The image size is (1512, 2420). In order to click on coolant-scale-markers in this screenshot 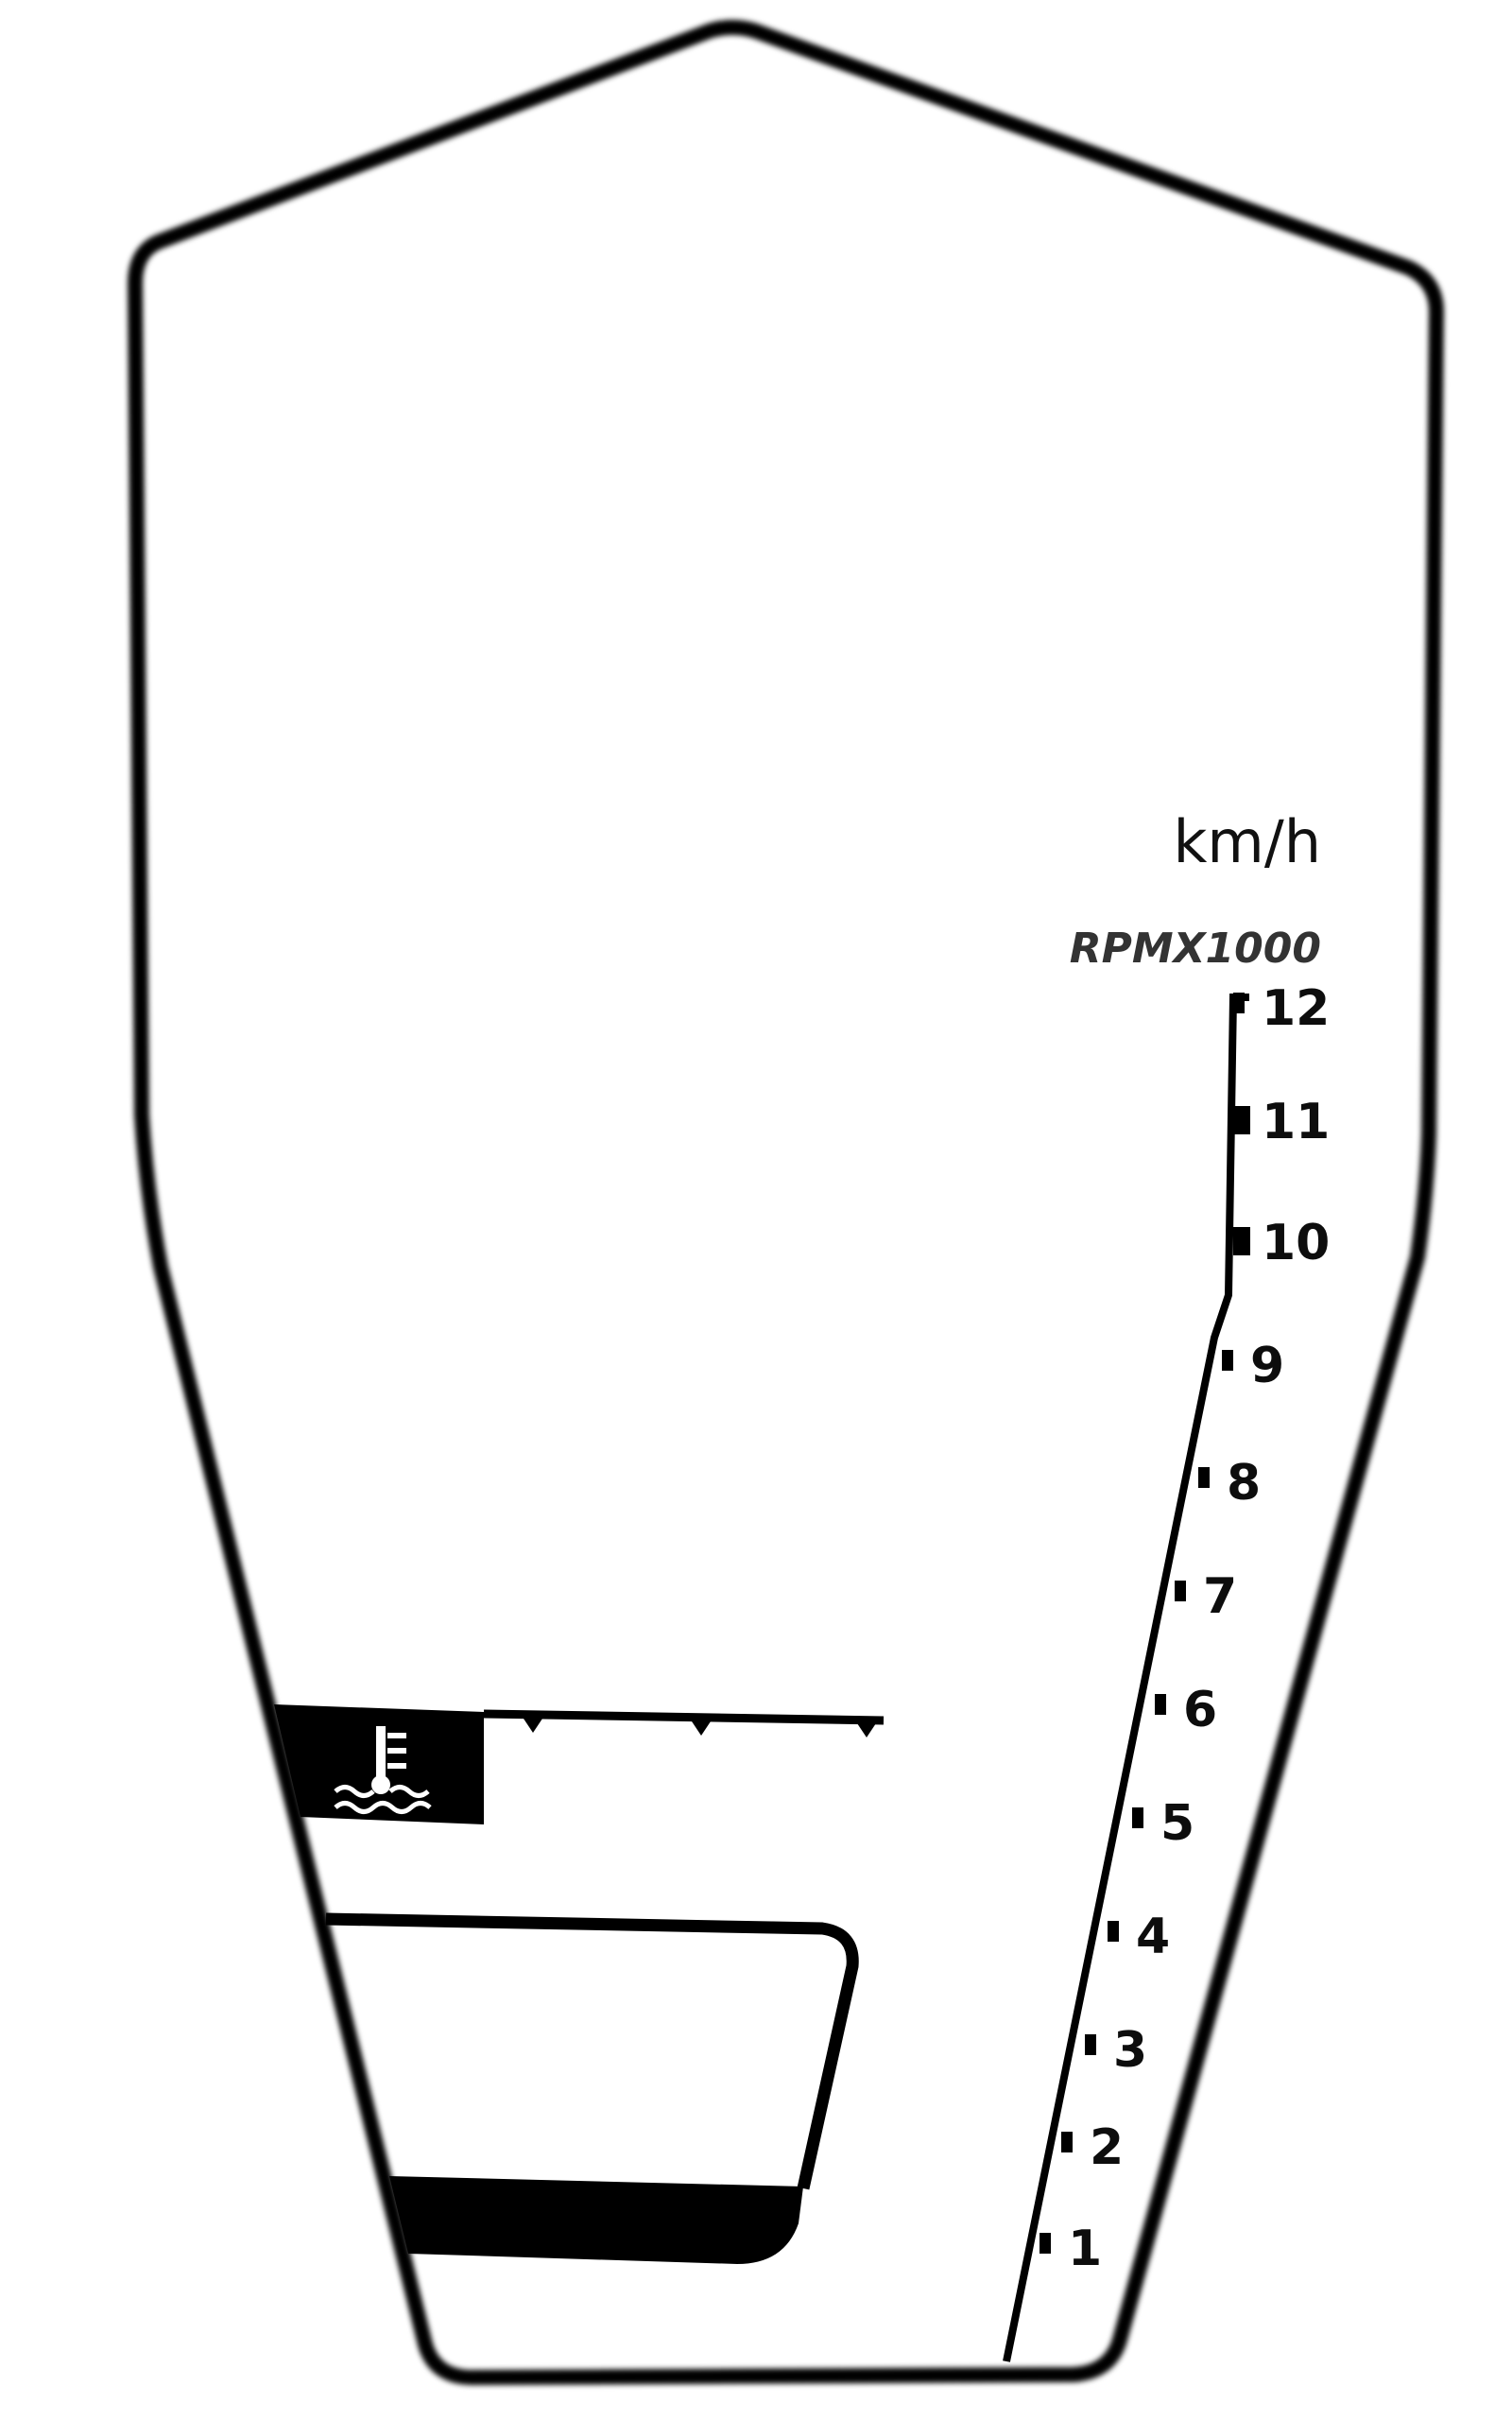, I will do `click(700, 1726)`.